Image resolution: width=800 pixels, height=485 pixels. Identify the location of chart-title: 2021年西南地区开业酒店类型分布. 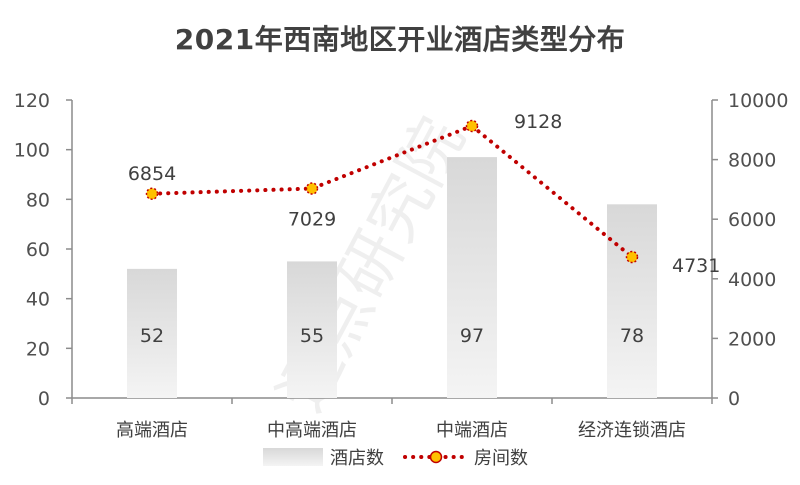
(400, 39).